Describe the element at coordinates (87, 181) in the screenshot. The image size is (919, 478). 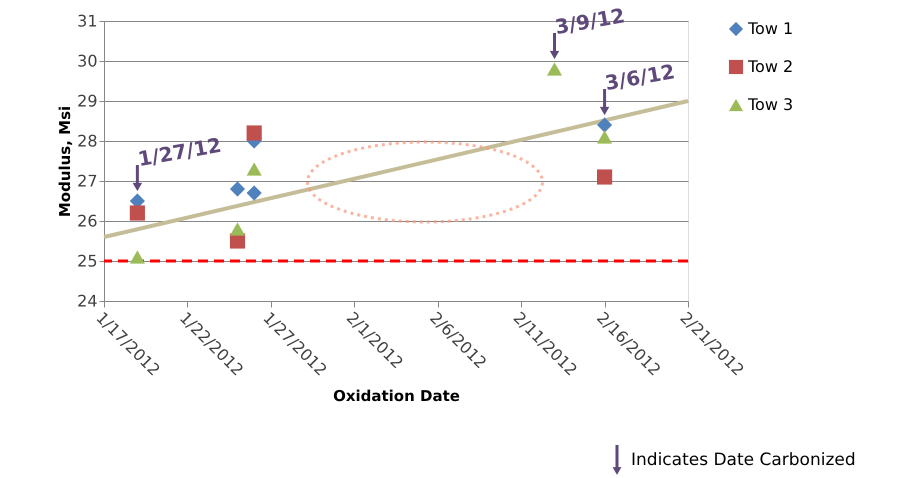
I see `y-tick-label: 27` at that location.